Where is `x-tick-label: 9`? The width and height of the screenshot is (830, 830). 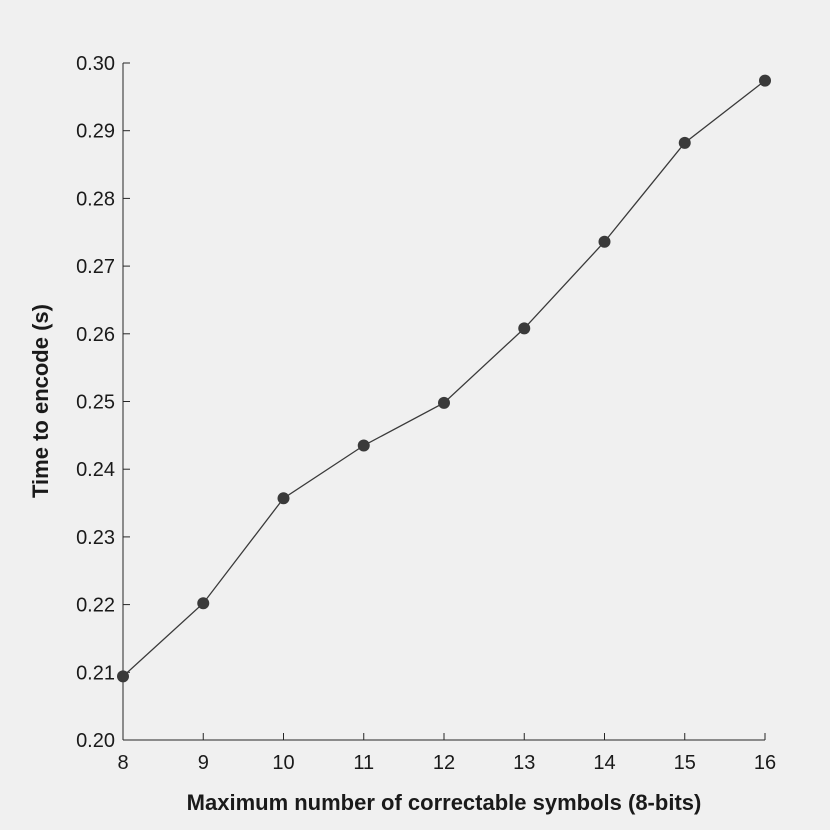
x-tick-label: 9 is located at coordinates (203, 763).